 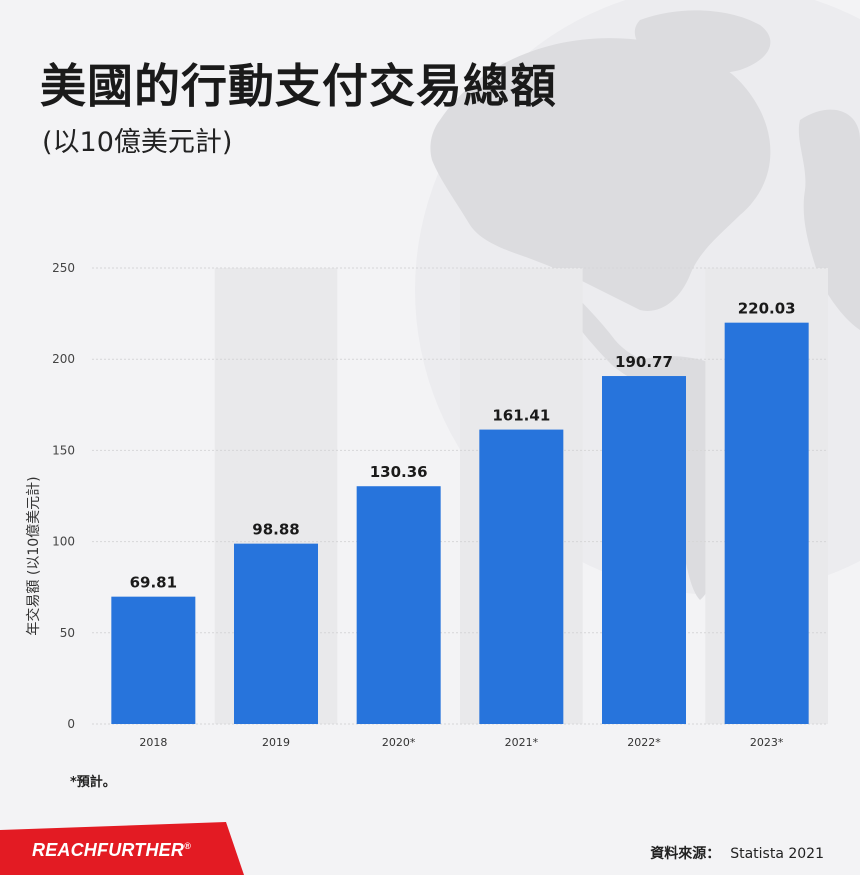 What do you see at coordinates (767, 742) in the screenshot?
I see `x-tick-label: 2023*` at bounding box center [767, 742].